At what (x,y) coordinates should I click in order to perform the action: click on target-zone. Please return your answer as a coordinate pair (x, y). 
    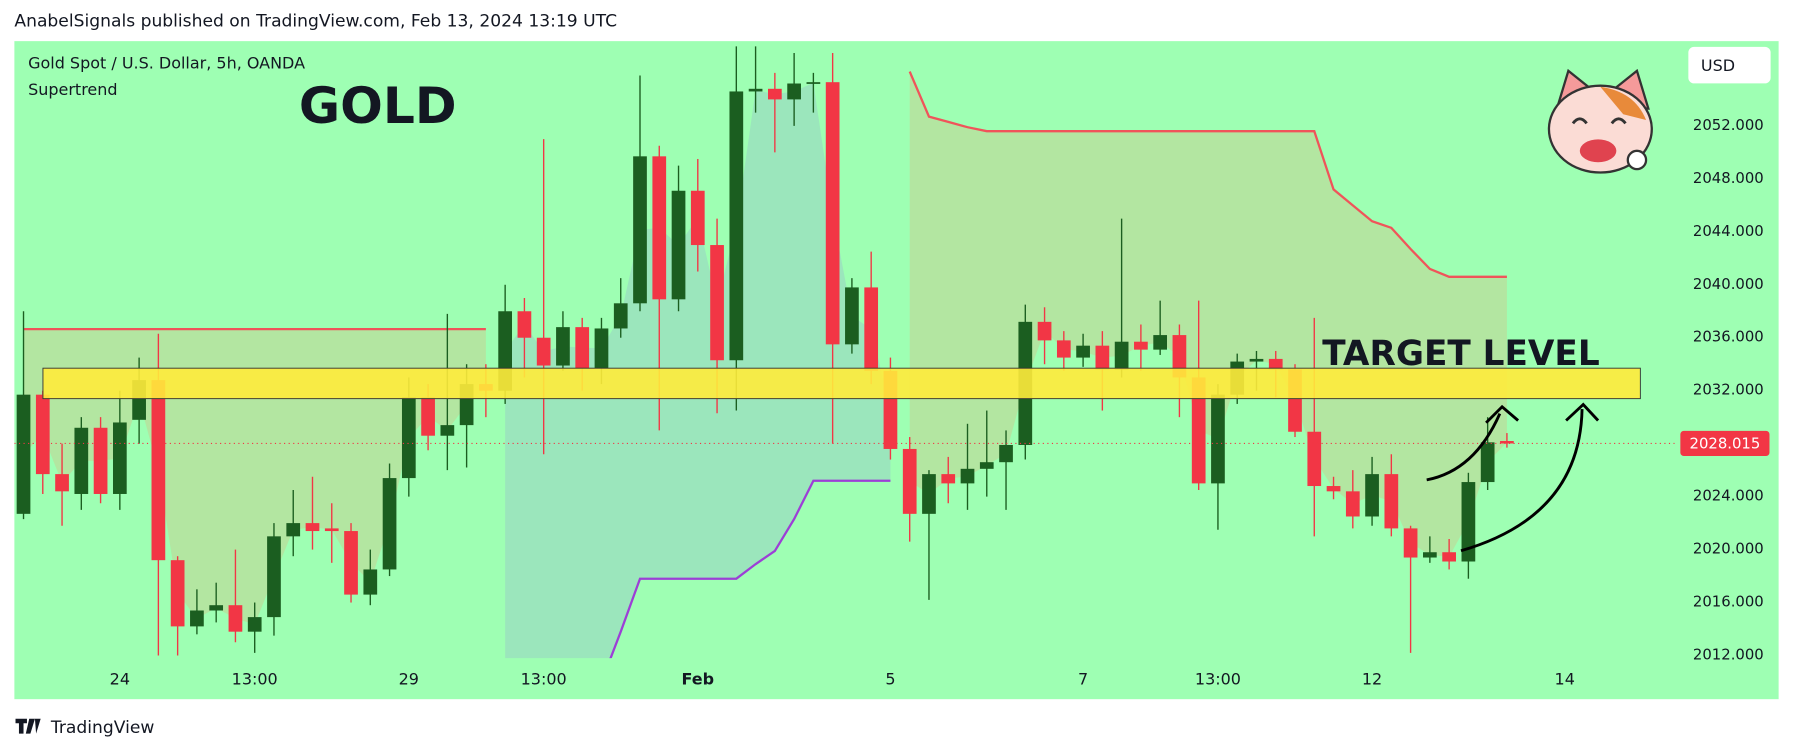
    Looking at the image, I should click on (841, 383).